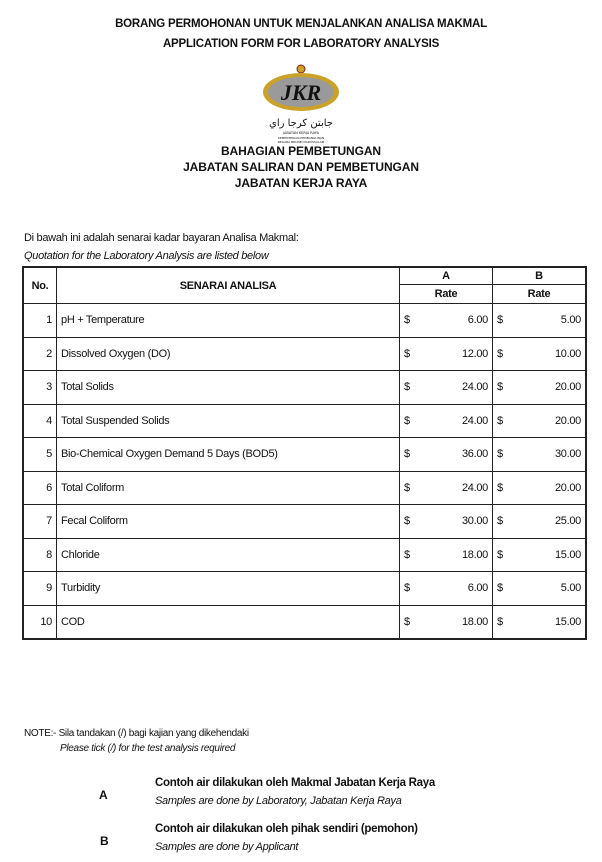 This screenshot has height=862, width=602. I want to click on row-no: 3, so click(39, 387).